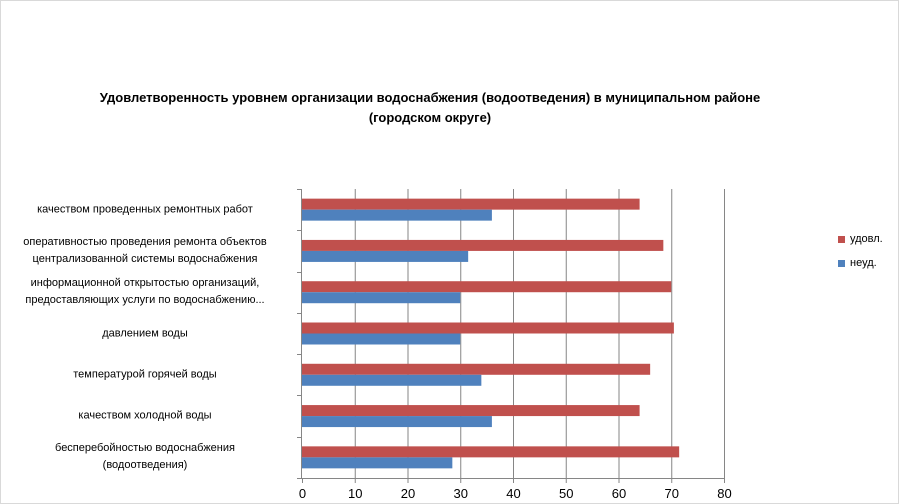 This screenshot has width=899, height=504. Describe the element at coordinates (841, 263) in the screenshot. I see `legend-swatch-unsatisfied` at that location.